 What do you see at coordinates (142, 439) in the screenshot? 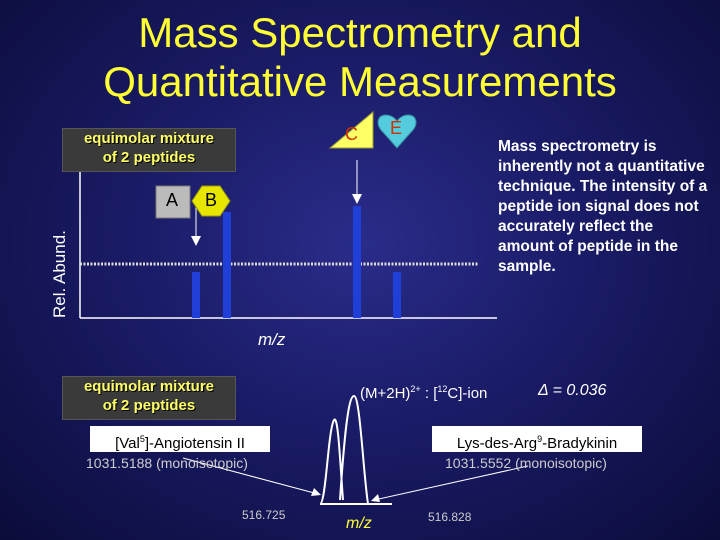
I see `peptide1-name-sup: 5` at bounding box center [142, 439].